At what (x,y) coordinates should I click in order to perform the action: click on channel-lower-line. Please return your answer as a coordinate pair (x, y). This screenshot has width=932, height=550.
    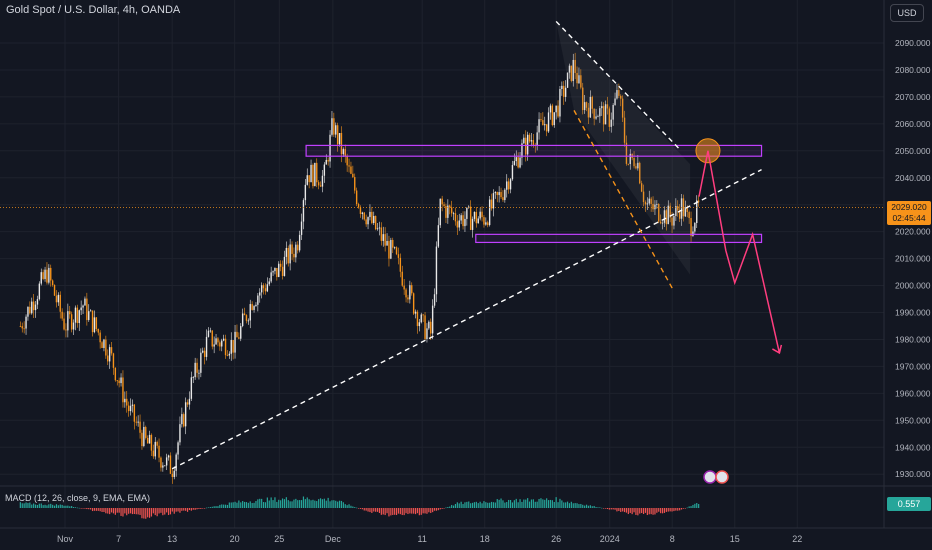
    Looking at the image, I should click on (623, 199).